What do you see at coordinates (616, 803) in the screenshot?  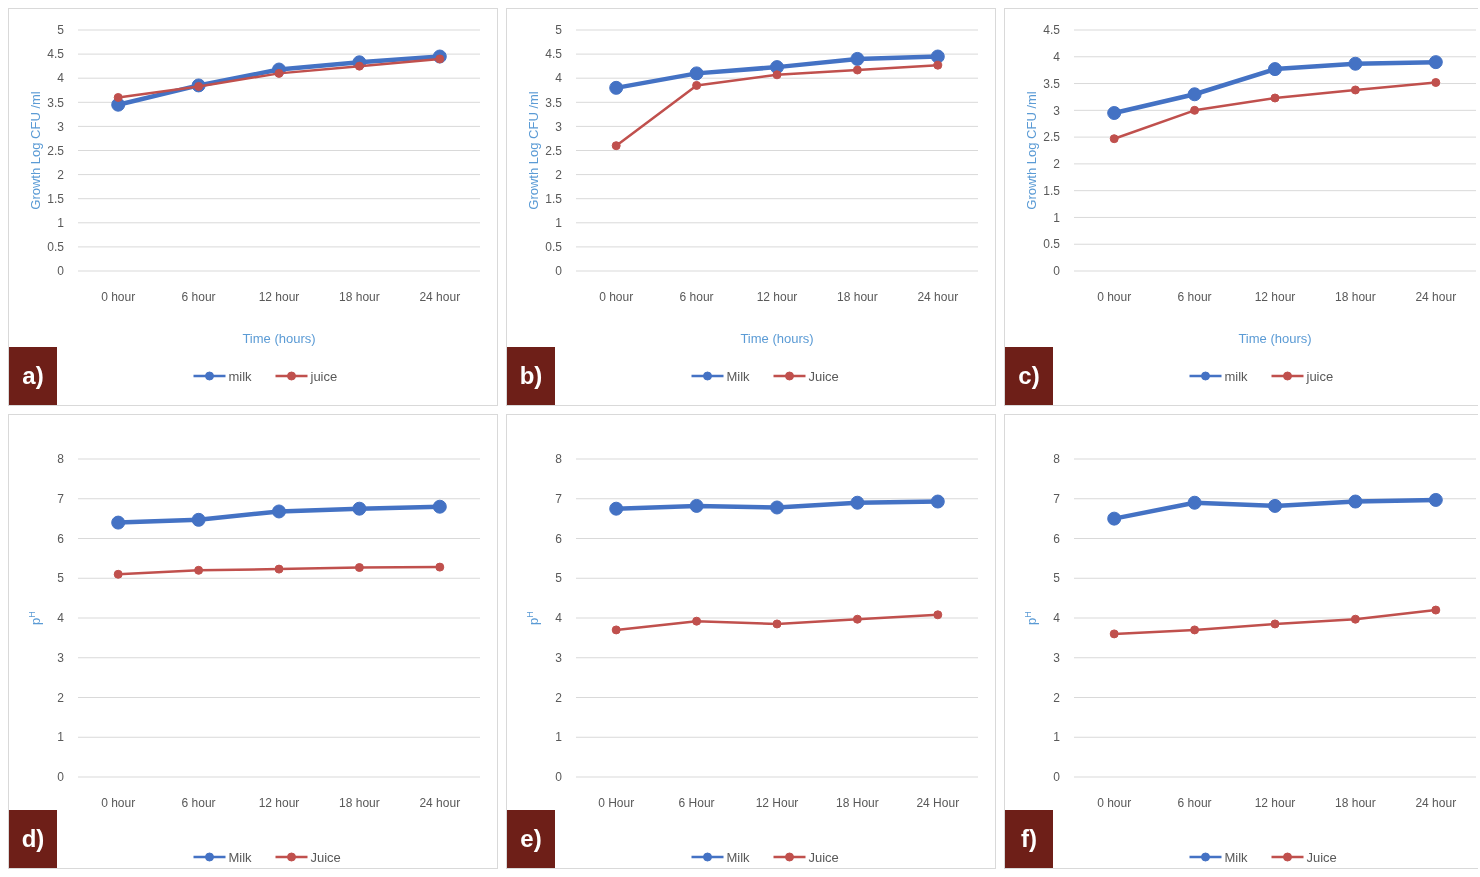 I see `x-tick-label: 0 Hour` at bounding box center [616, 803].